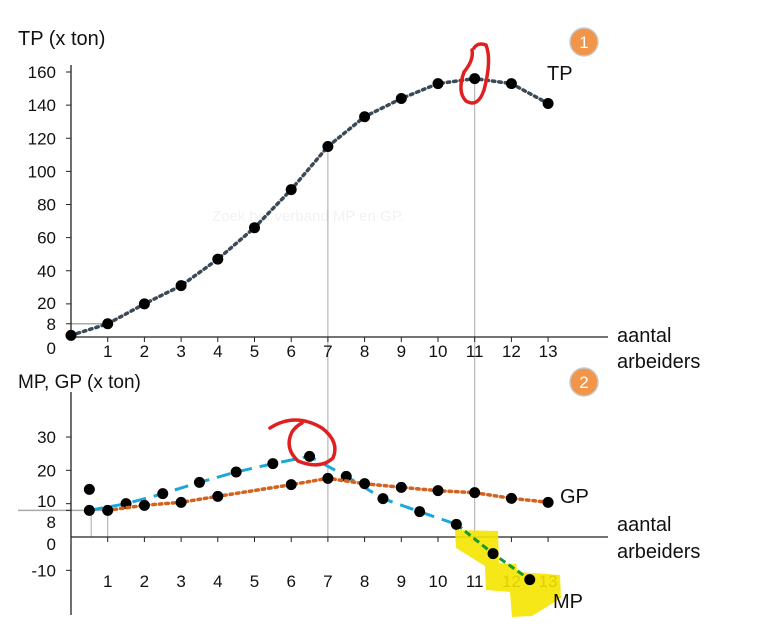 This screenshot has width=760, height=642. I want to click on bottom-x-axis-title-line: aantal, so click(644, 525).